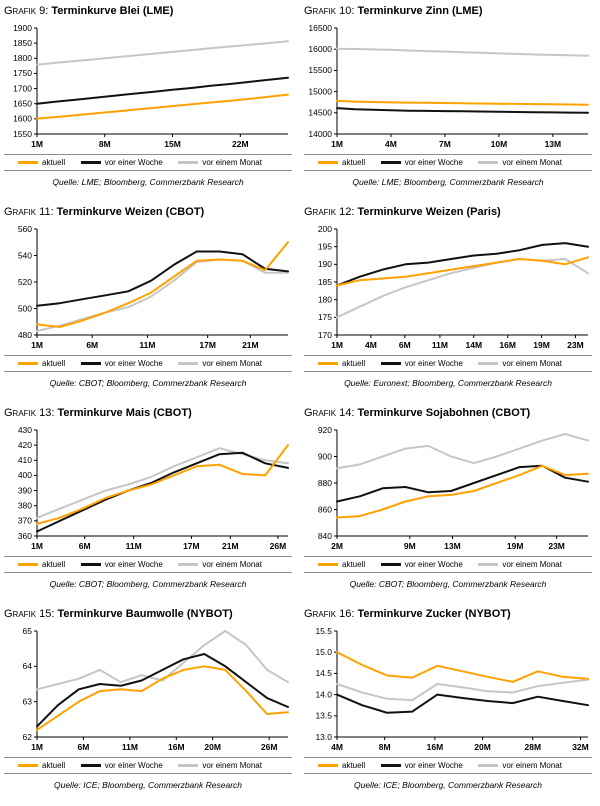 The height and width of the screenshot is (806, 600). Describe the element at coordinates (145, 614) in the screenshot. I see `chart-title-text: Terminkurve Baumwolle (NYBOT)` at that location.